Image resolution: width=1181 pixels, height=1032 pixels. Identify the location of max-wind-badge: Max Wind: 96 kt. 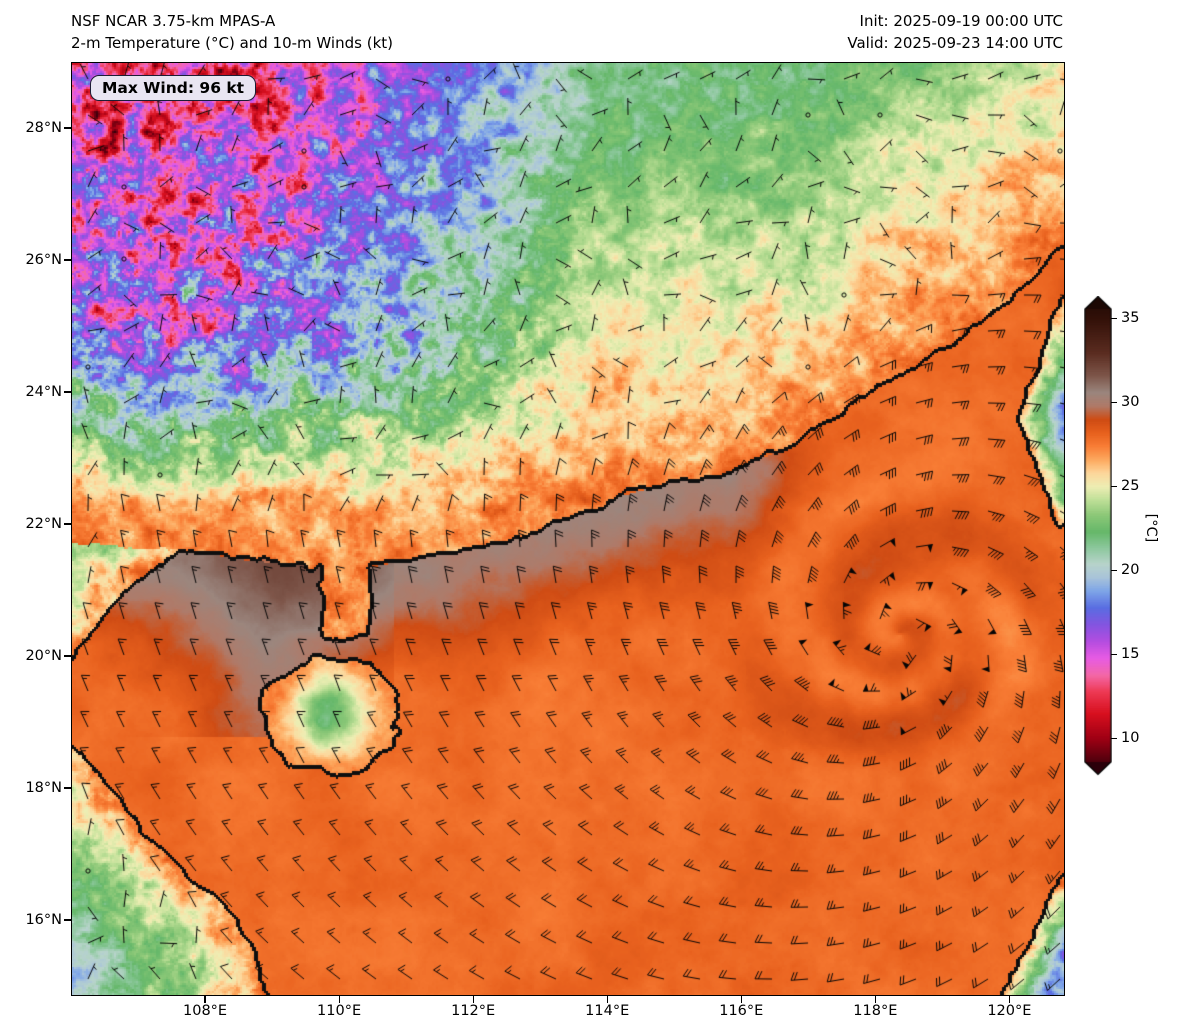
(173, 88).